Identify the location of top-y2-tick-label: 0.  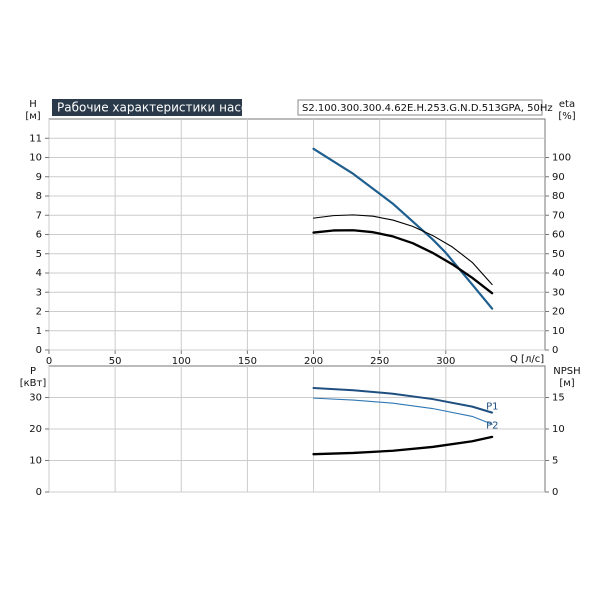
(555, 350).